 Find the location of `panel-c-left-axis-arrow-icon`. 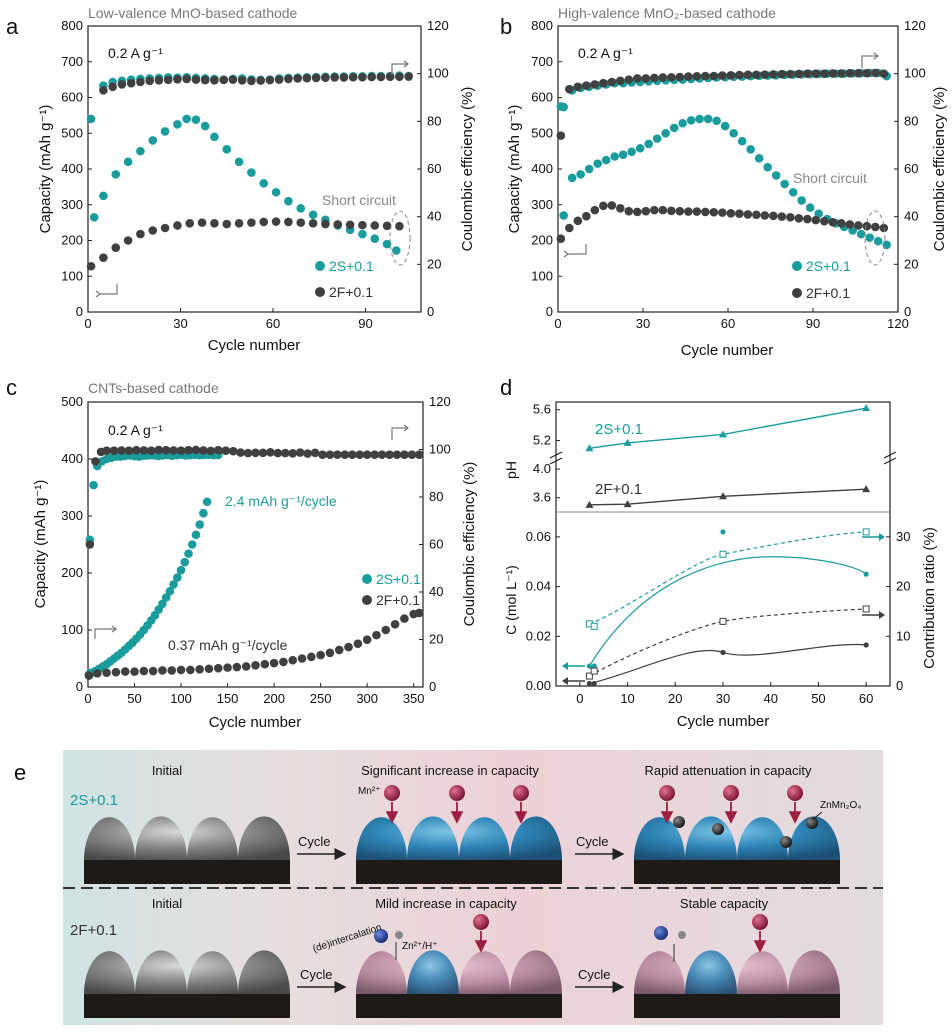

panel-c-left-axis-arrow-icon is located at coordinates (105, 633).